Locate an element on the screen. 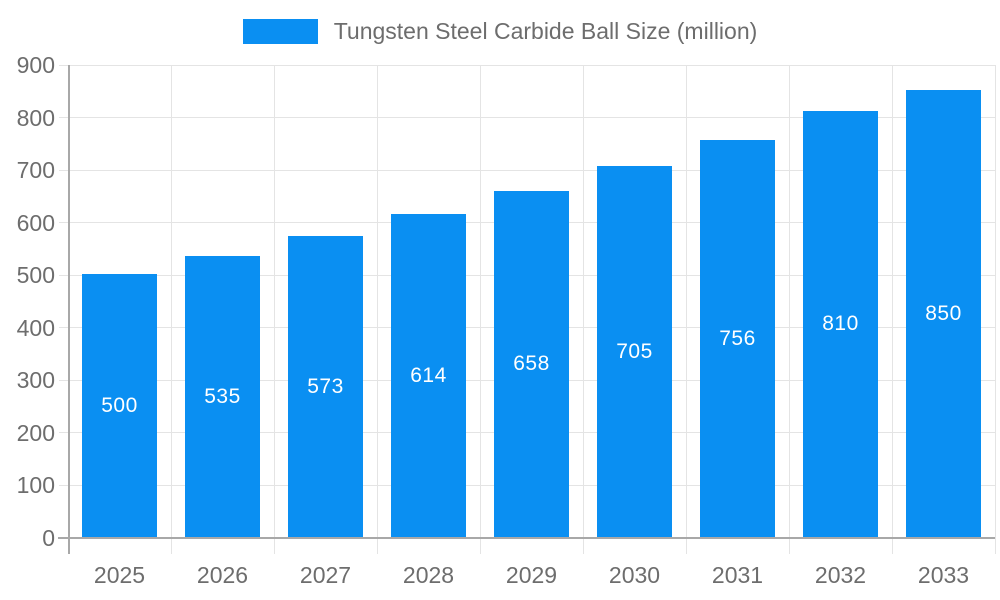 This screenshot has height=600, width=1000. bar-2030: 705 is located at coordinates (634, 351).